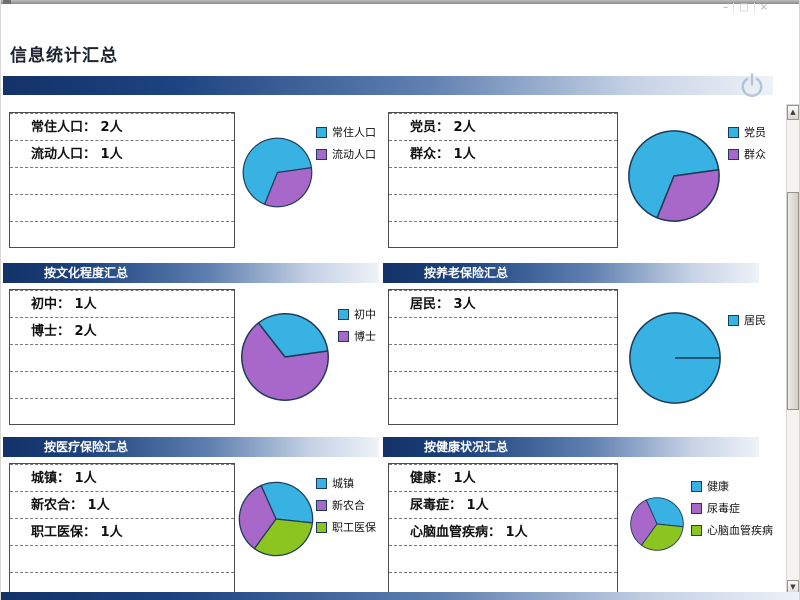 The image size is (800, 600). What do you see at coordinates (503, 531) in the screenshot?
I see `list-row: 心脑血管疾病： 1人` at bounding box center [503, 531].